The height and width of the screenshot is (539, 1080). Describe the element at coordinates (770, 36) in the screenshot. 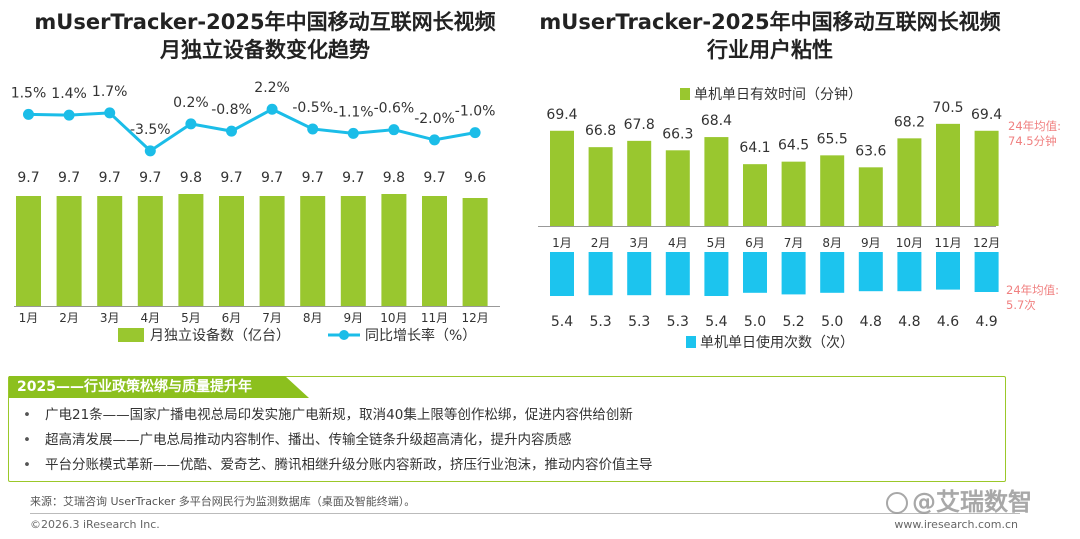

I see `right-chart-title: mUserTracker-2025年中国移动互联网长视频 行业用户粘性` at that location.